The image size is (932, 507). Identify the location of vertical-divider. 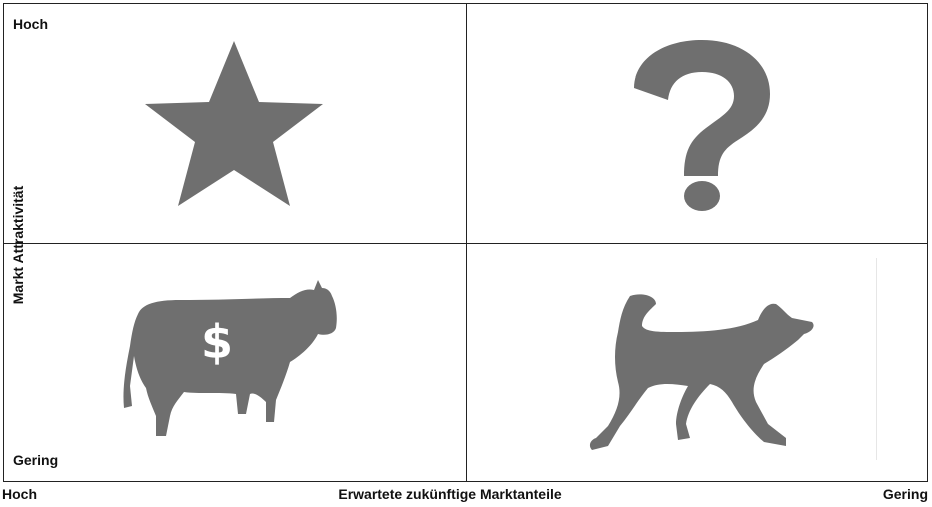
(466, 242).